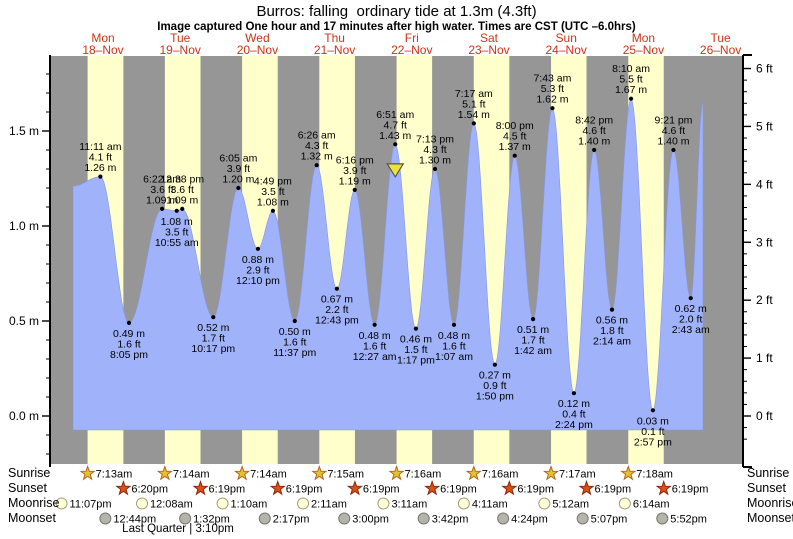 This screenshot has height=539, width=793. I want to click on high-tide-ft-label: 3.6 ft, so click(161, 190).